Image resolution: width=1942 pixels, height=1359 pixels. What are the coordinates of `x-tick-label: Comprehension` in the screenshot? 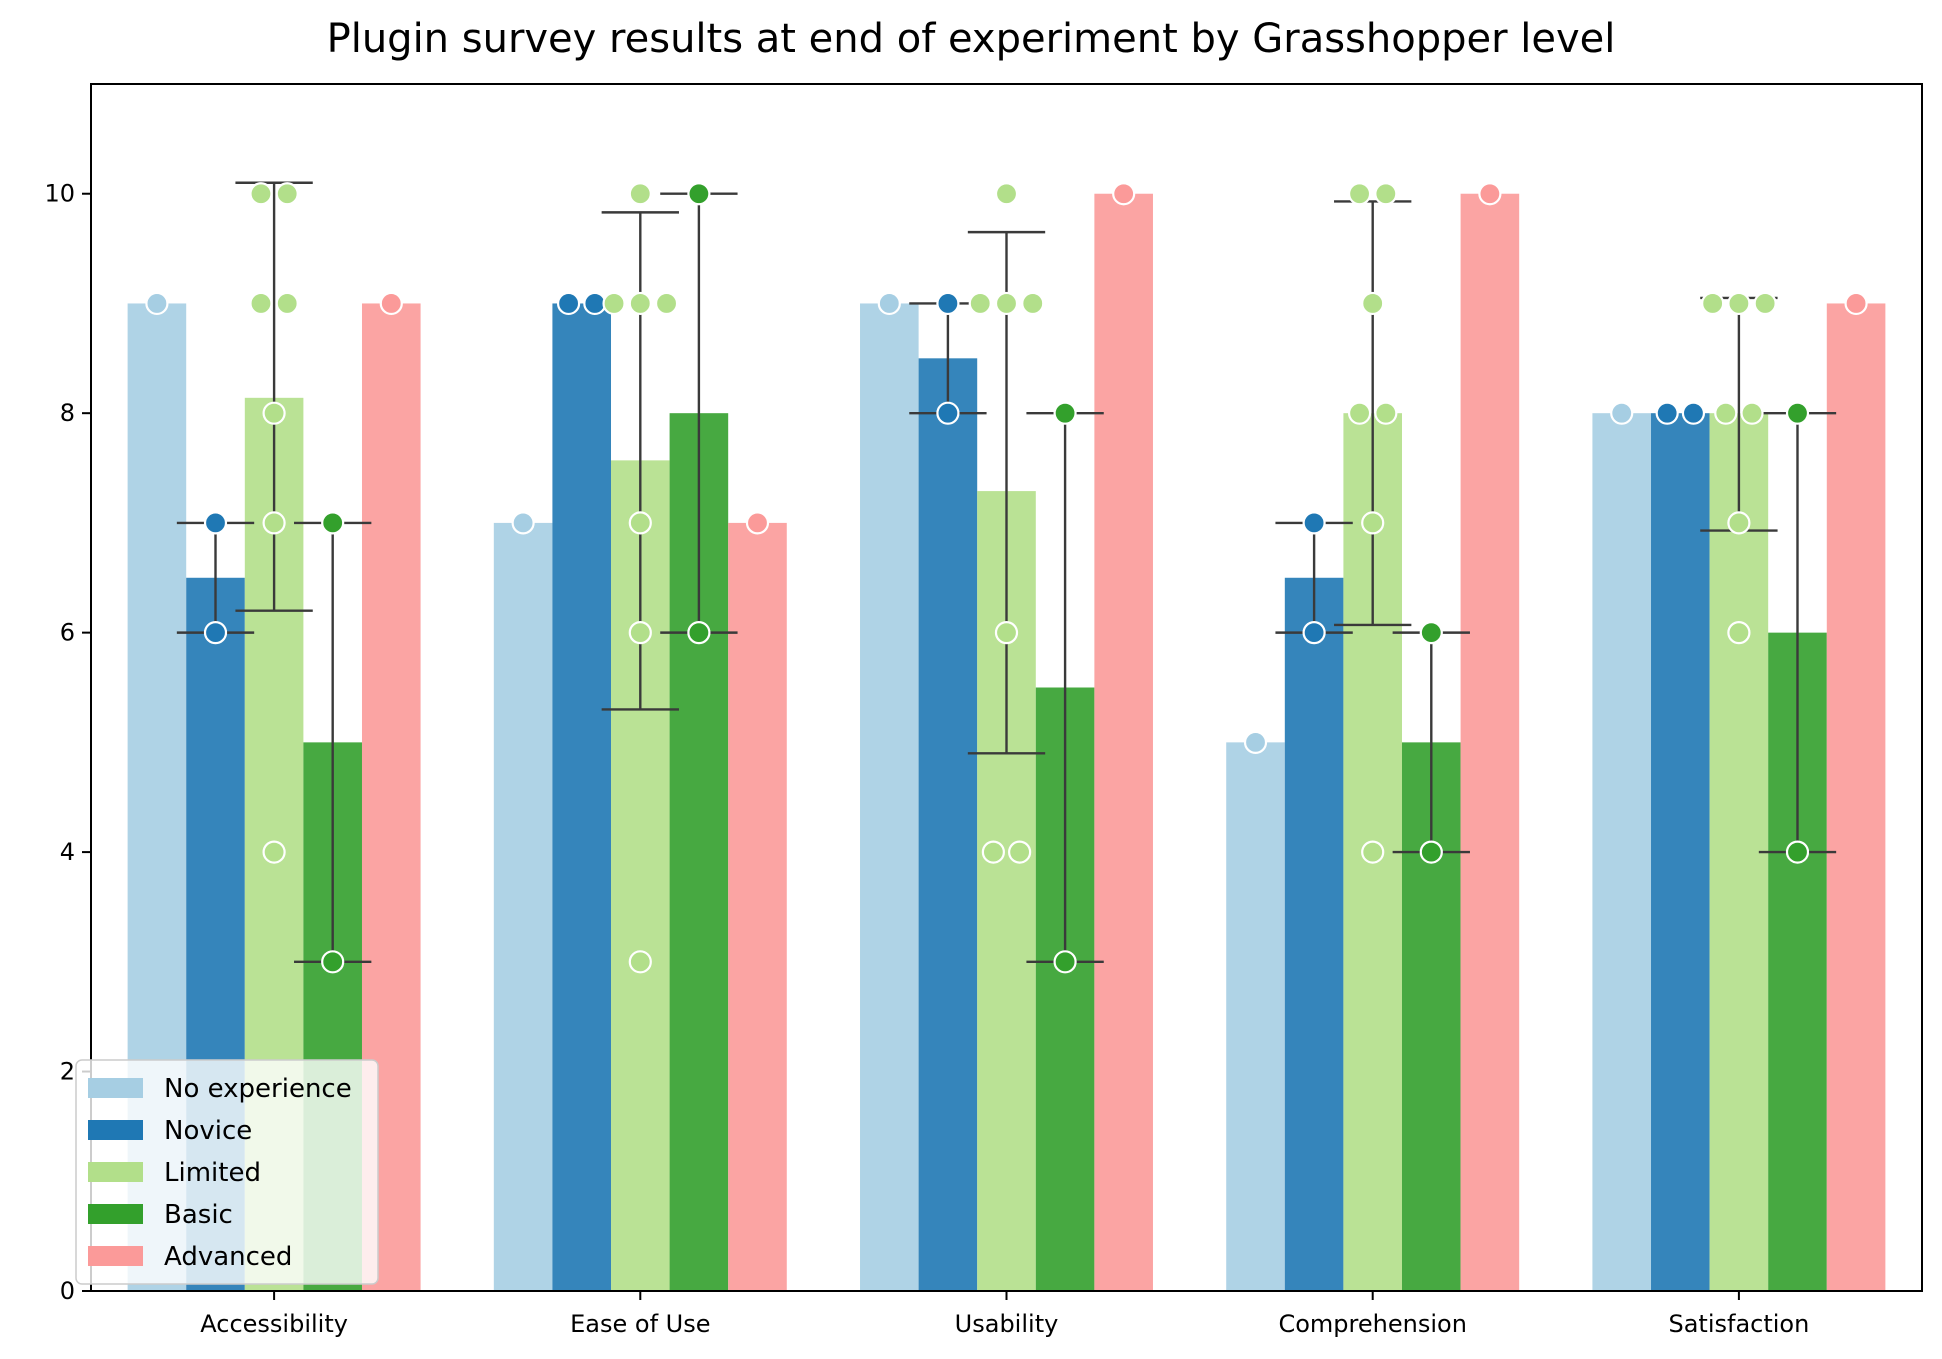 It's located at (1372, 1324).